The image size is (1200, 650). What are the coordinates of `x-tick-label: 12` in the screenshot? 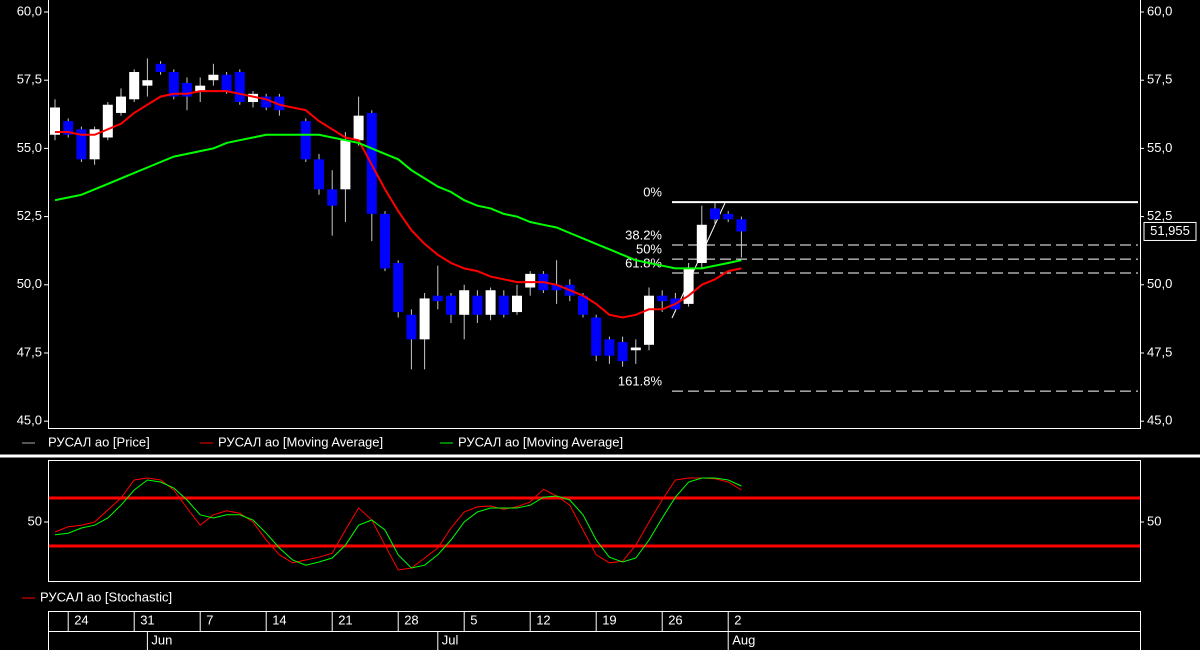 It's located at (543, 619).